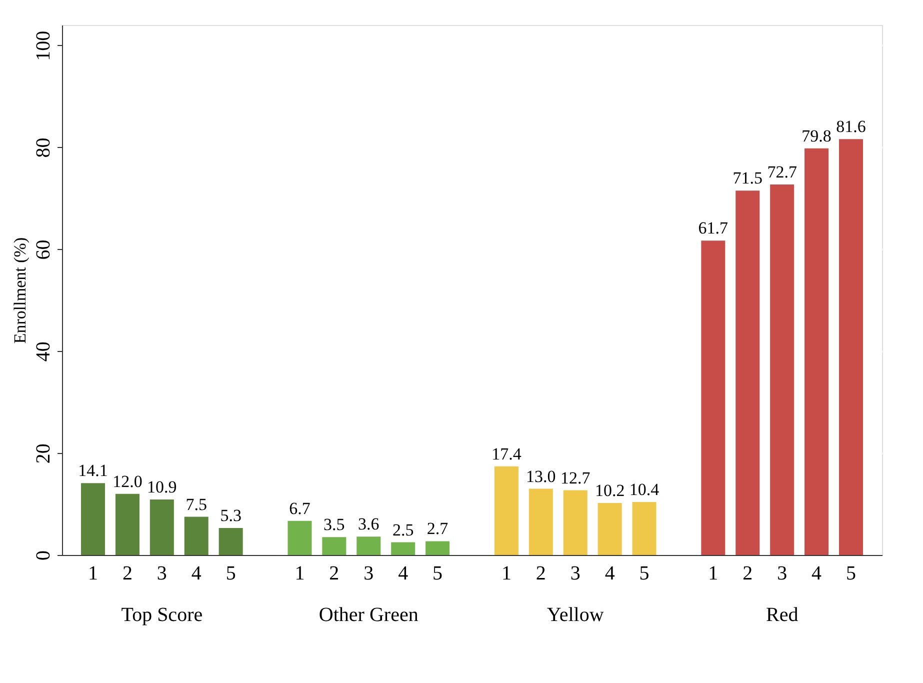 The image size is (923, 683). What do you see at coordinates (713, 228) in the screenshot?
I see `data-label: 61.7` at bounding box center [713, 228].